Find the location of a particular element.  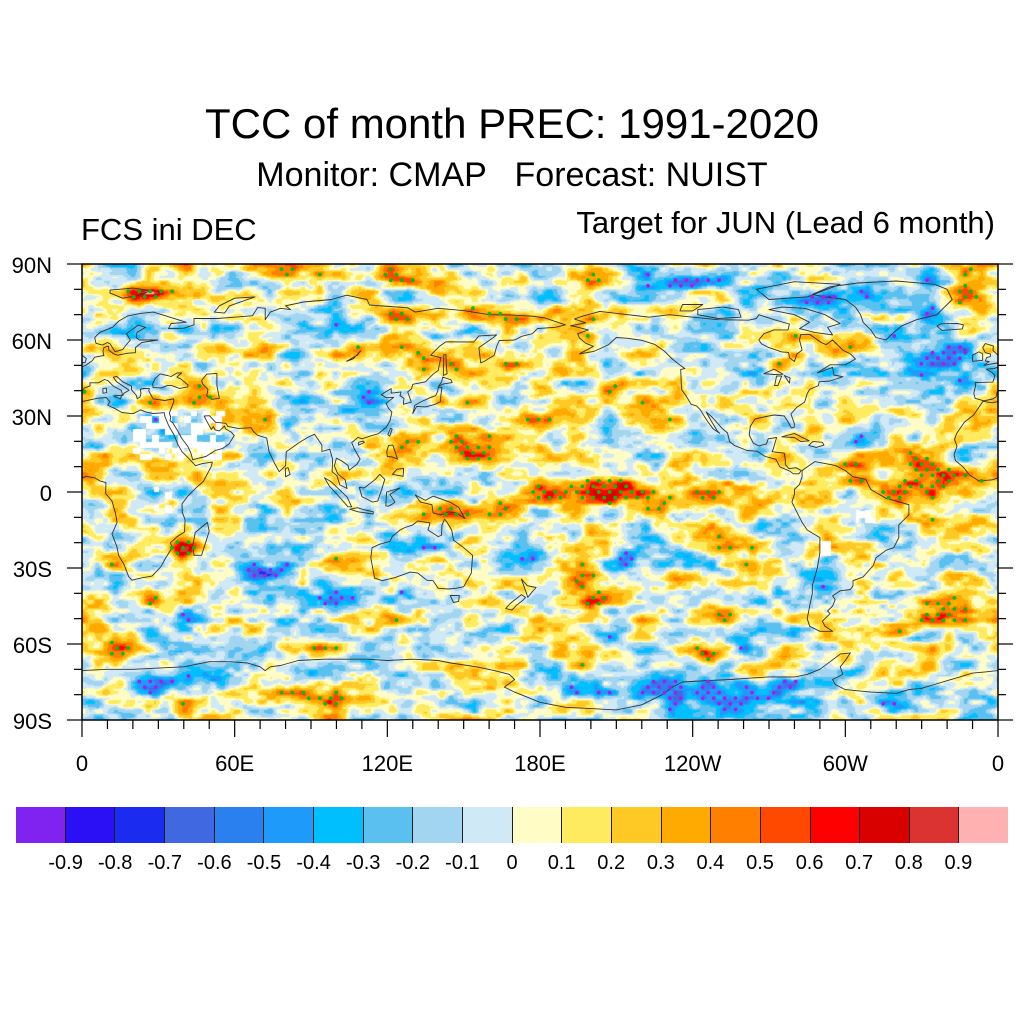

coastline-north-america is located at coordinates (713, 392).